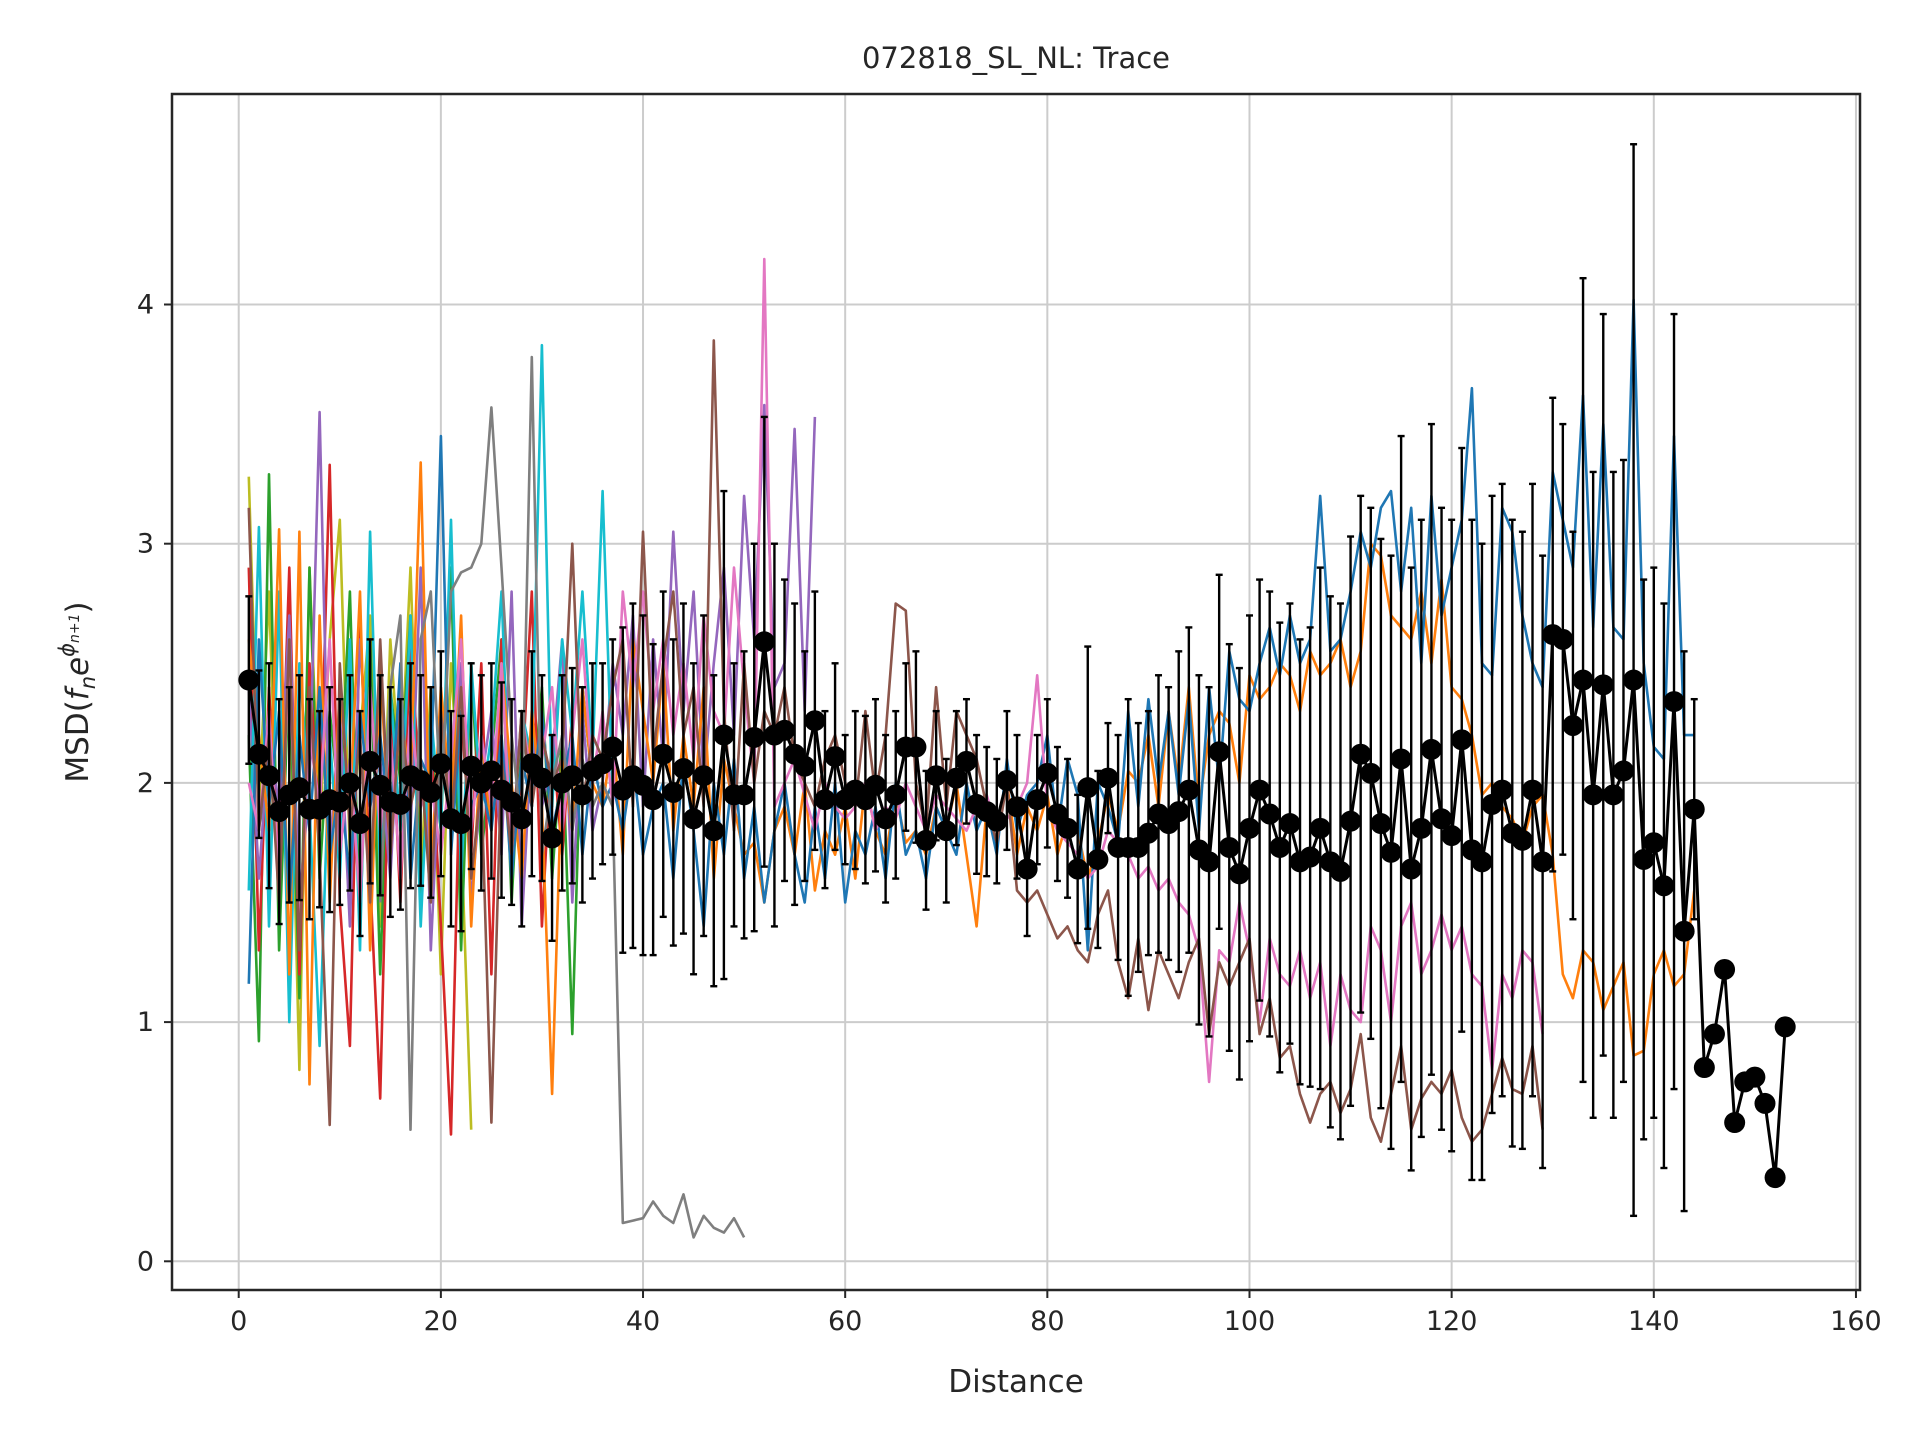 This screenshot has height=1440, width=1920. Describe the element at coordinates (145, 304) in the screenshot. I see `y-tick-label: 4` at that location.